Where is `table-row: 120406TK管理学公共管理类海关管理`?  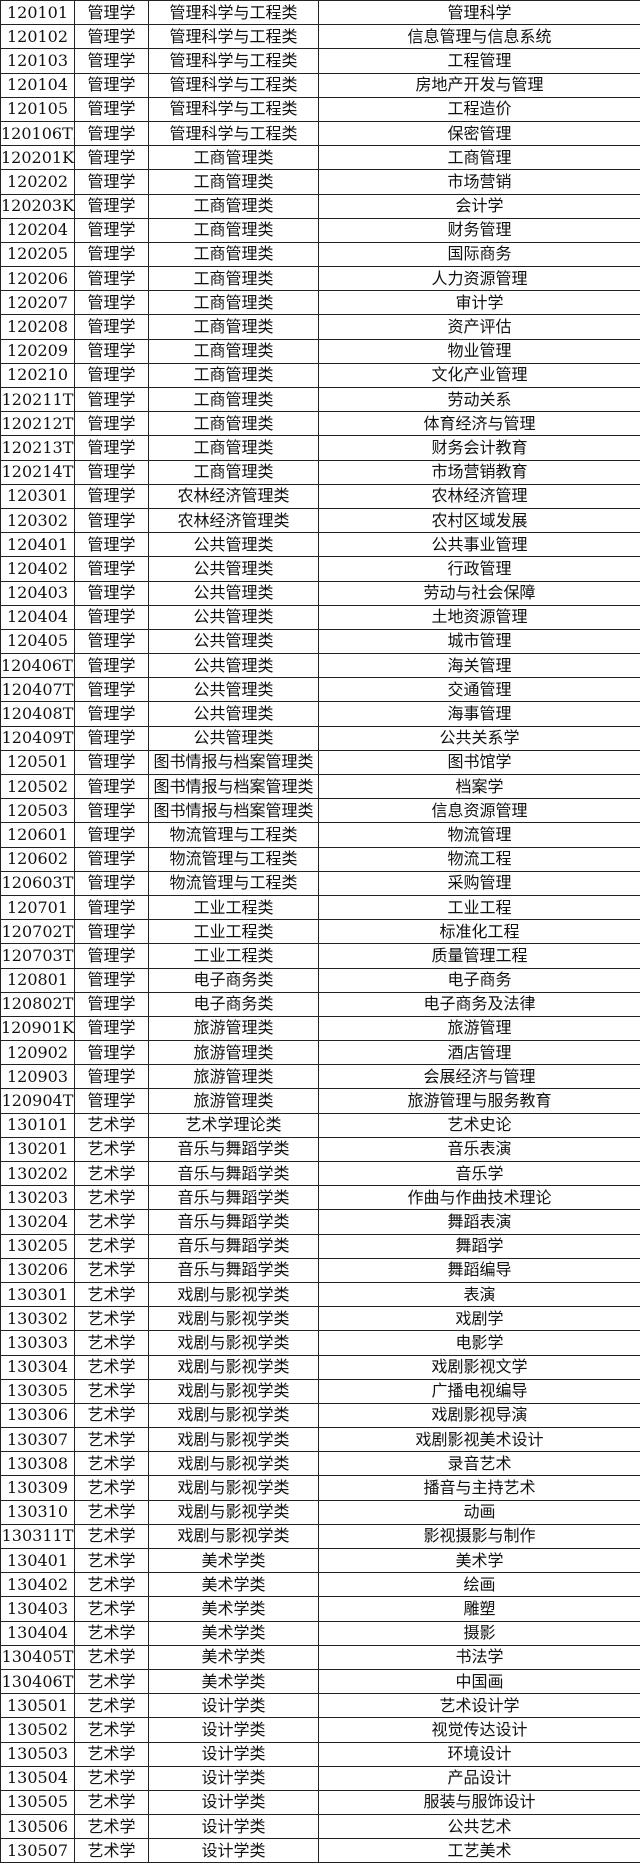 table-row: 120406TK管理学公共管理类海关管理 is located at coordinates (320, 666).